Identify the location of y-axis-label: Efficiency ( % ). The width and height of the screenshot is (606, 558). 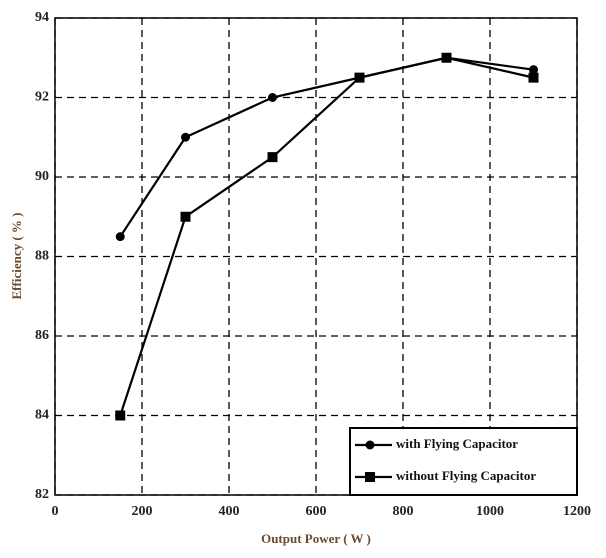
(16, 255).